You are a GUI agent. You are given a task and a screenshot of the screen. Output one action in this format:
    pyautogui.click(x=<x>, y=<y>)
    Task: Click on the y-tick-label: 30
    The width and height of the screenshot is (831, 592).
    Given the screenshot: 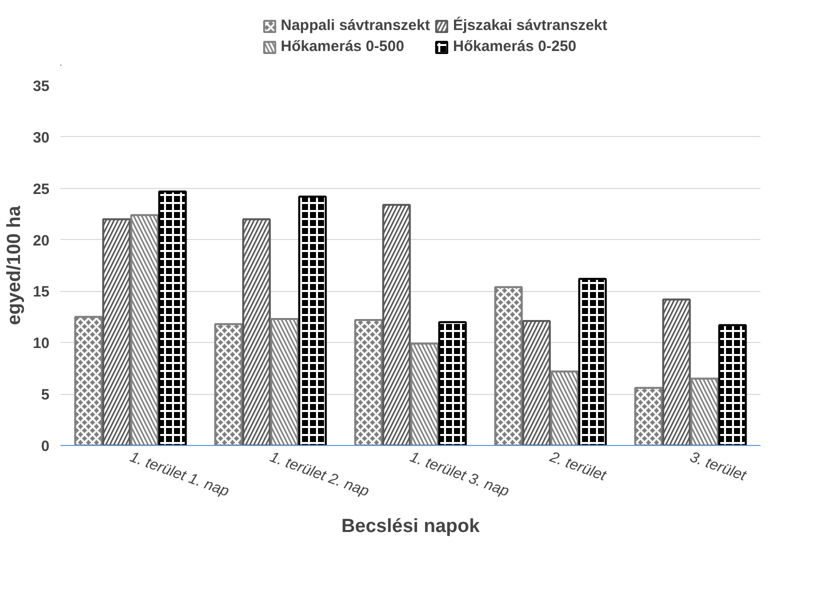 What is the action you would take?
    pyautogui.click(x=41, y=137)
    